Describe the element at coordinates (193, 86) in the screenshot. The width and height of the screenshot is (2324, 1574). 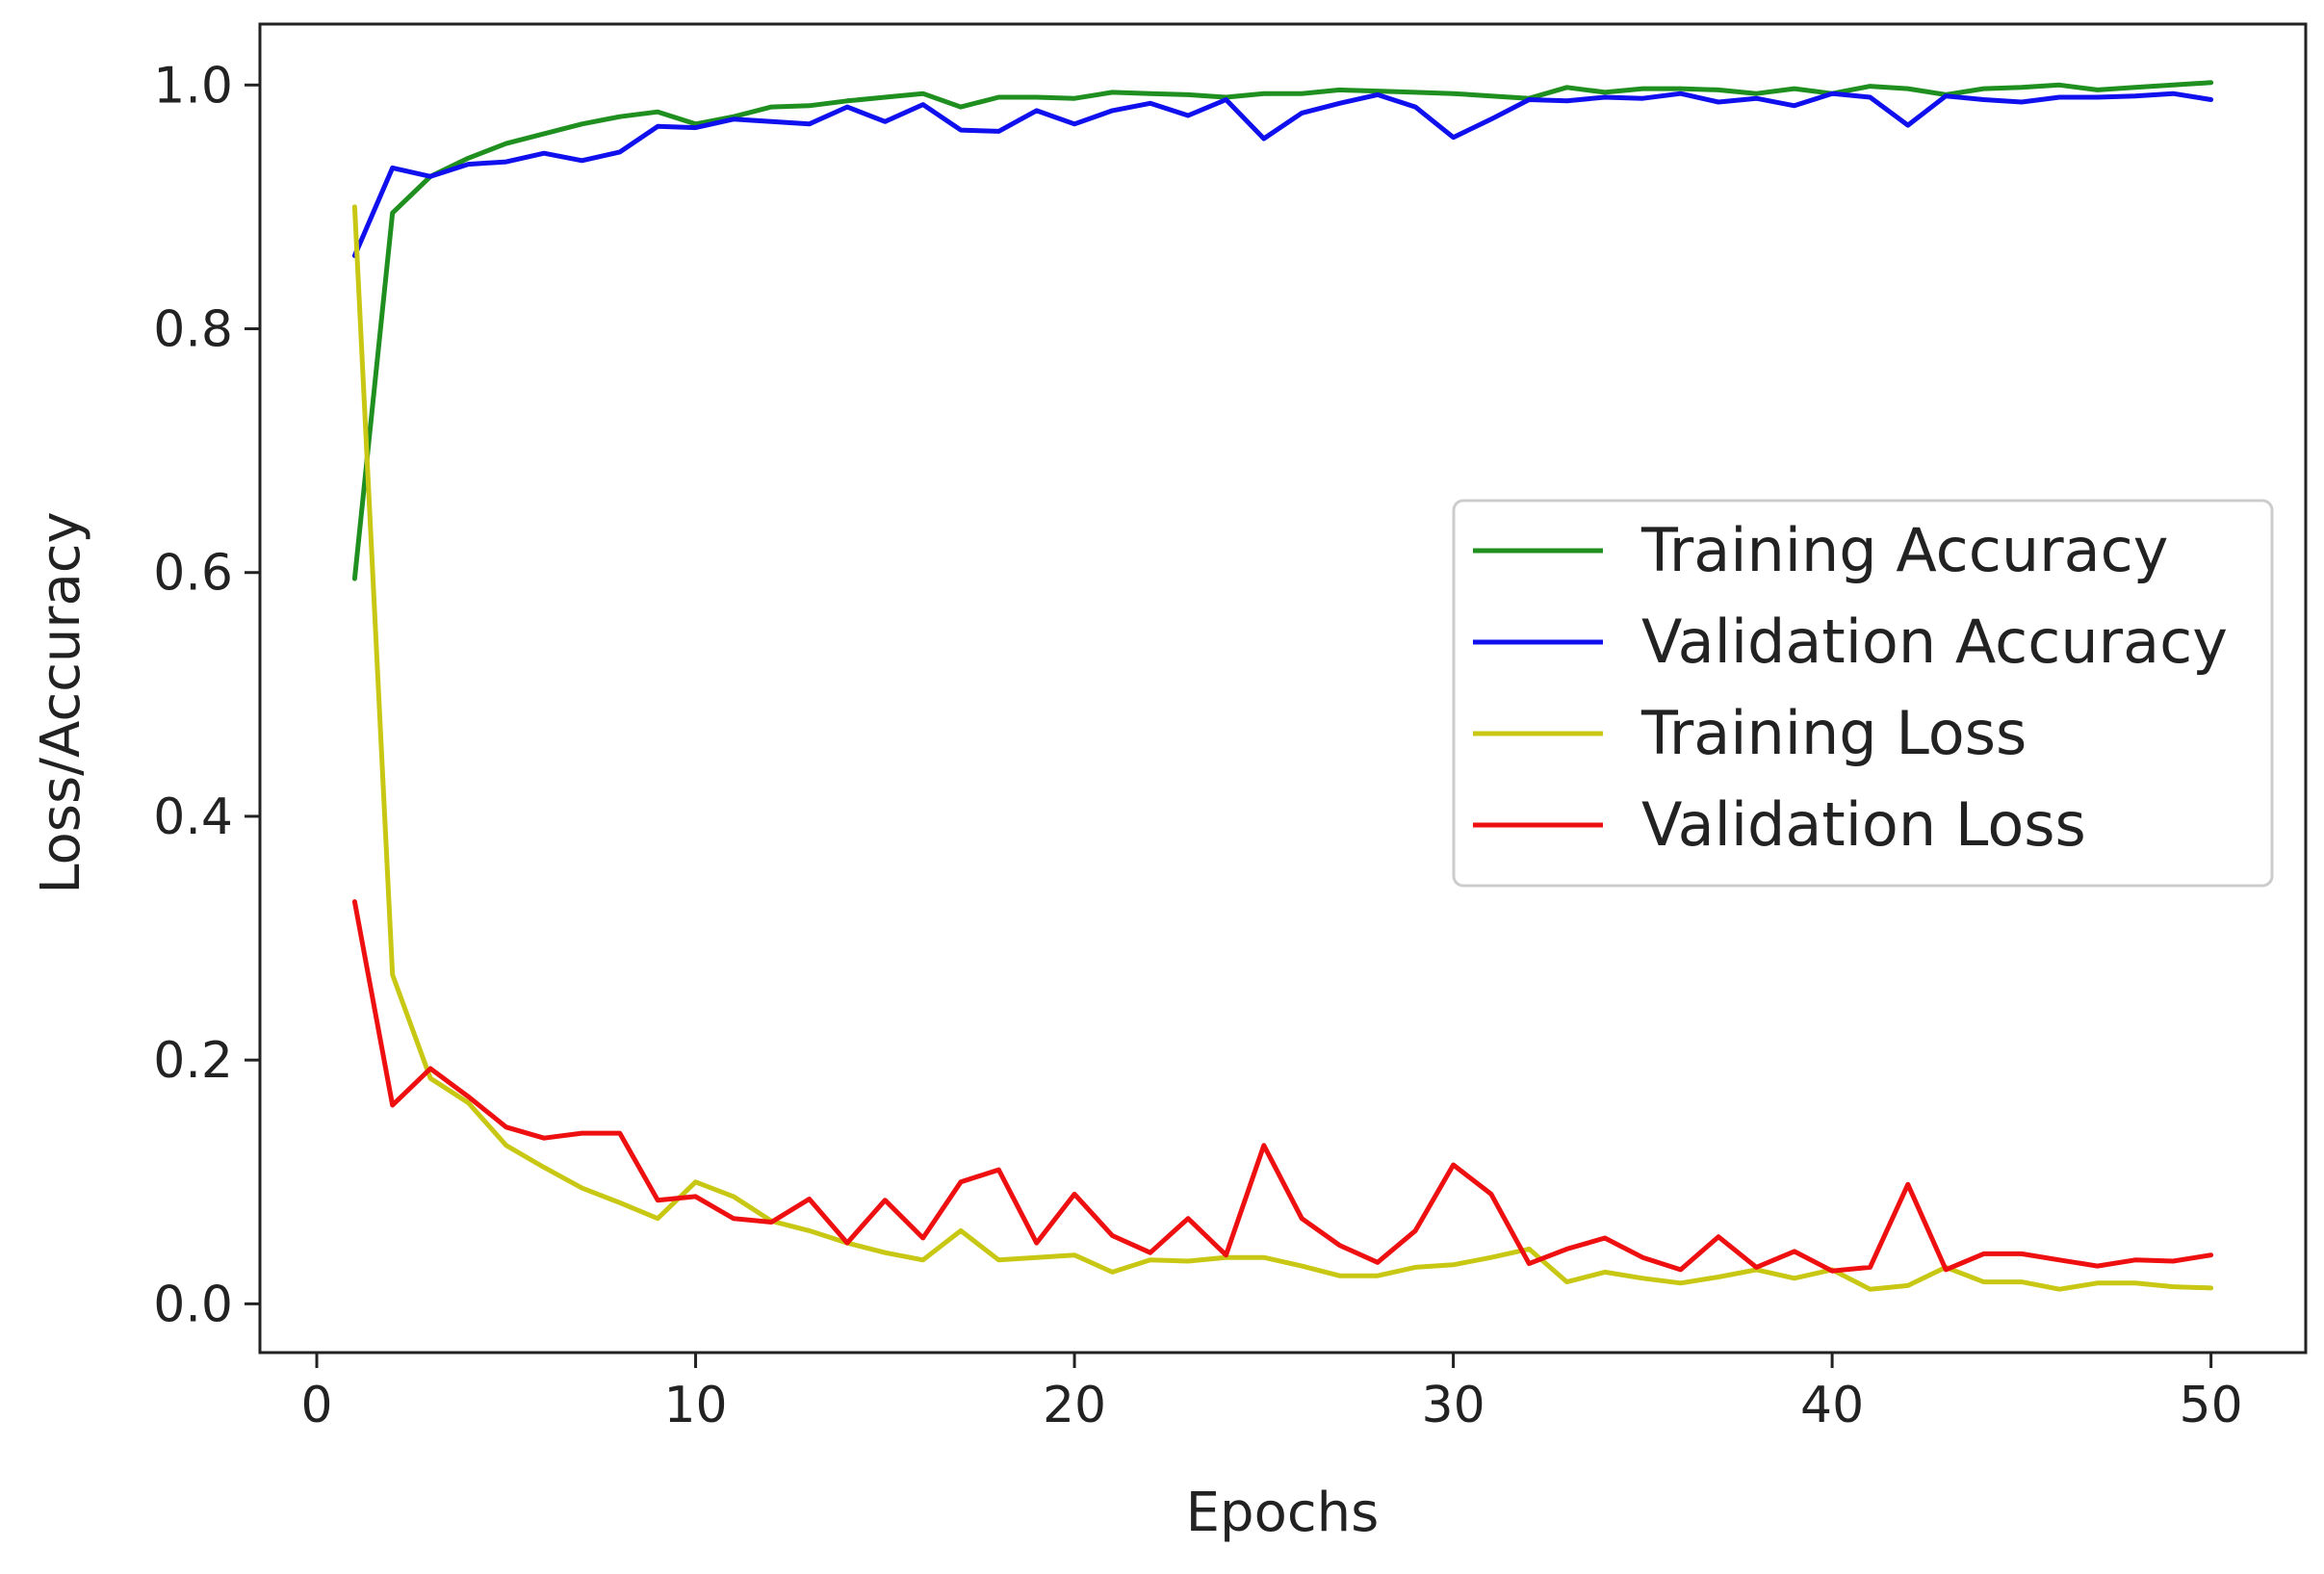
I see `y-tick-label: 1.0` at that location.